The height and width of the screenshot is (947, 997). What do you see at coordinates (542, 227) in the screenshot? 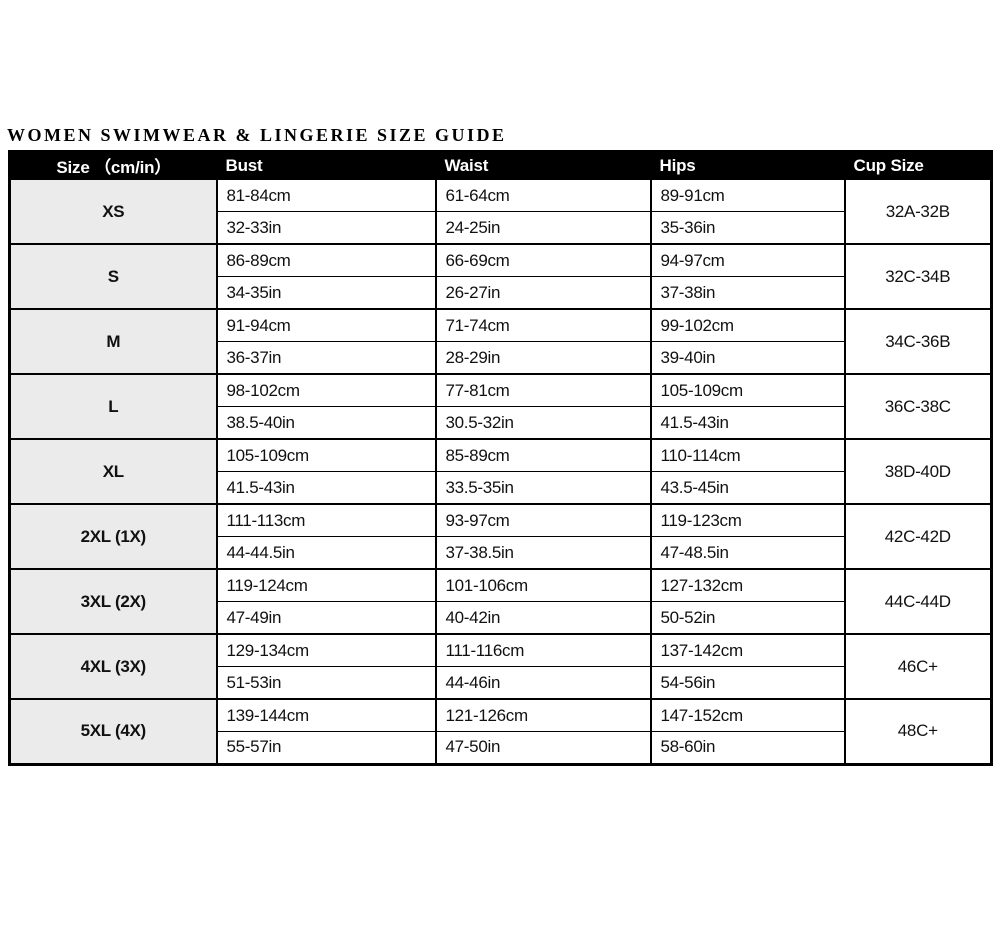
I see `waist-in-value: 24-25in` at bounding box center [542, 227].